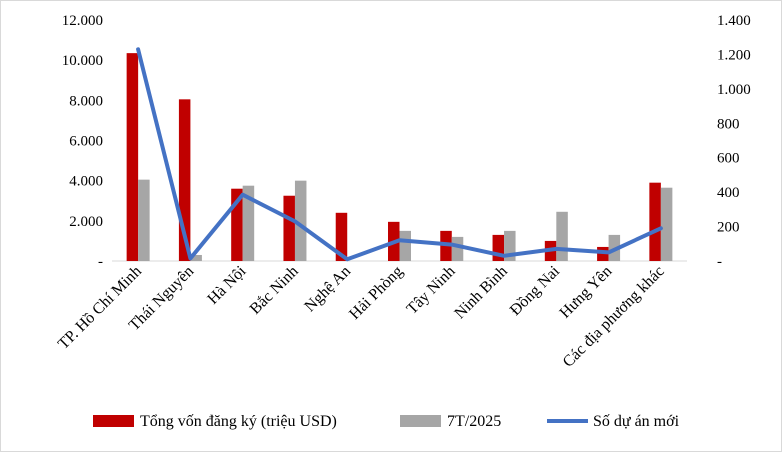 Image resolution: width=782 pixels, height=452 pixels. What do you see at coordinates (86, 182) in the screenshot?
I see `left-tick-label: 4.000` at bounding box center [86, 182].